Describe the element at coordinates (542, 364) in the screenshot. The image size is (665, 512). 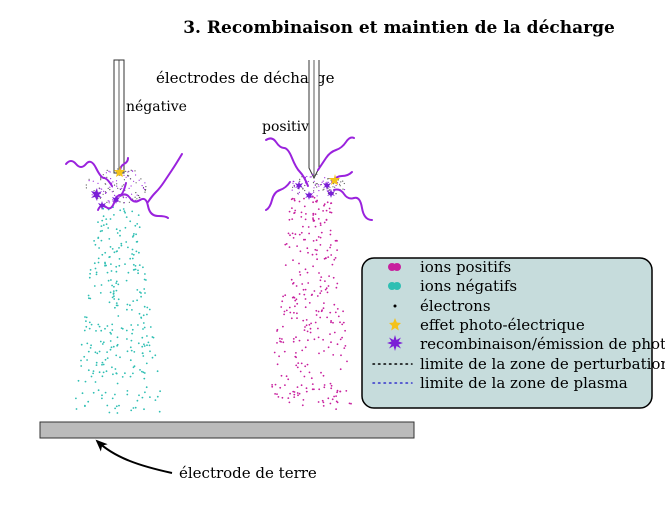
I see `svg-text:limite de la zone de perturbat: limite de la zone de perturbation` at that location.